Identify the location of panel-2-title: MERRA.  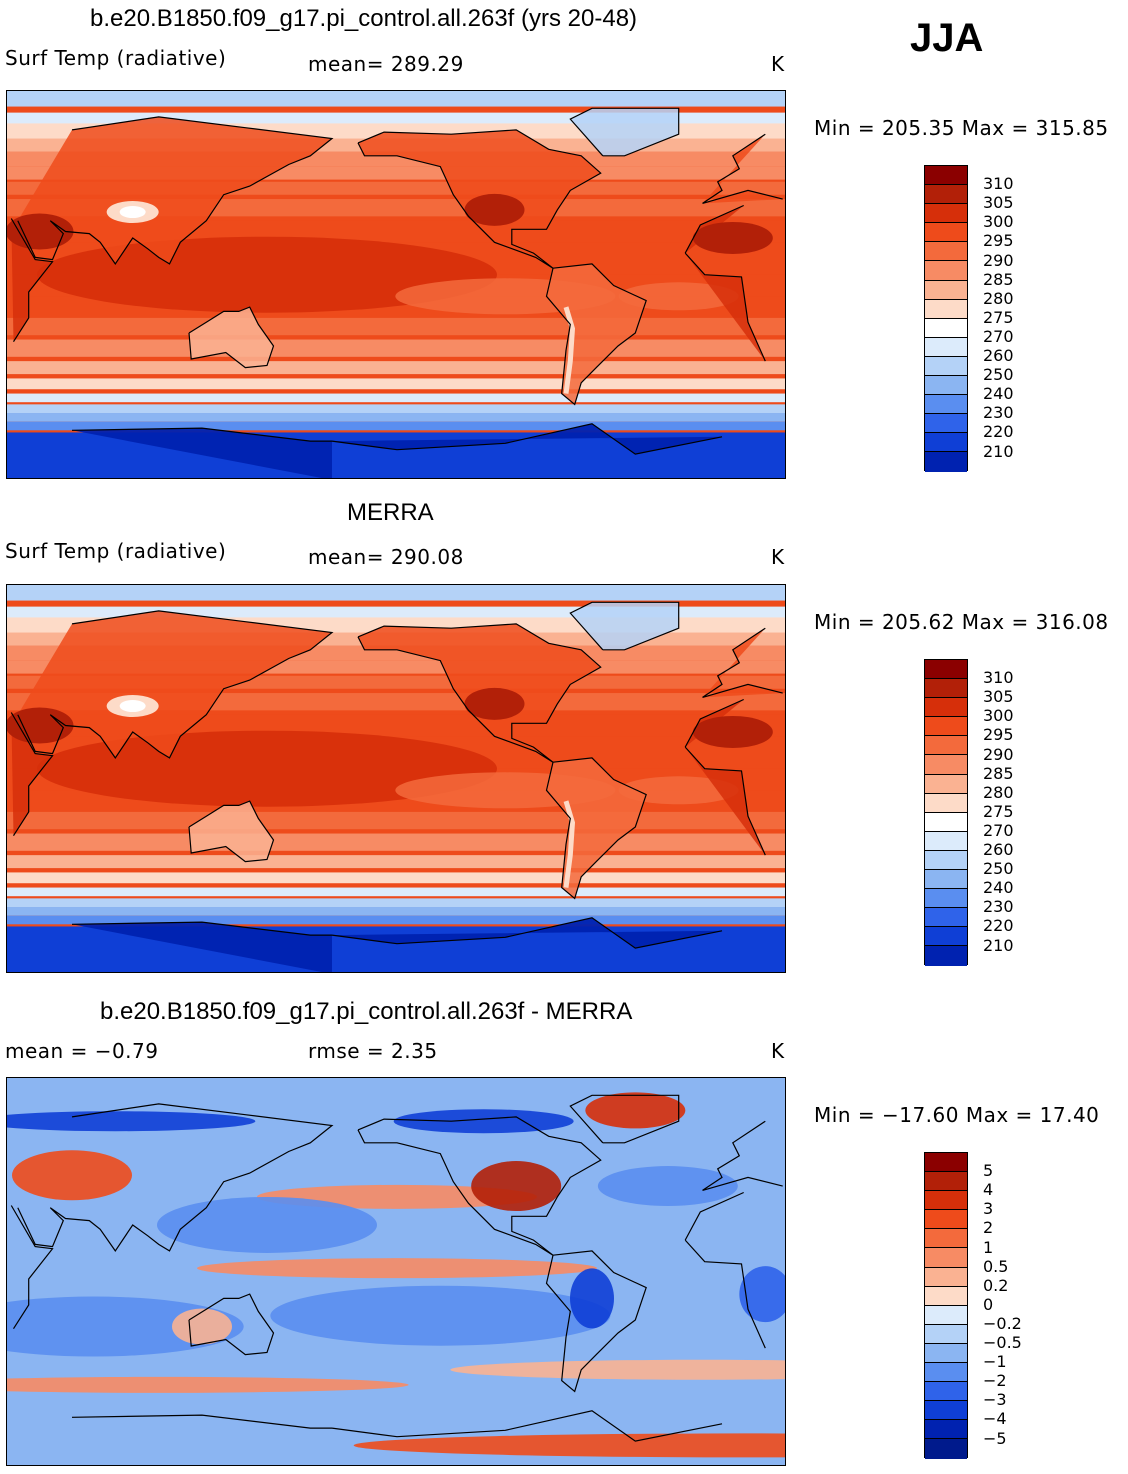
(390, 512).